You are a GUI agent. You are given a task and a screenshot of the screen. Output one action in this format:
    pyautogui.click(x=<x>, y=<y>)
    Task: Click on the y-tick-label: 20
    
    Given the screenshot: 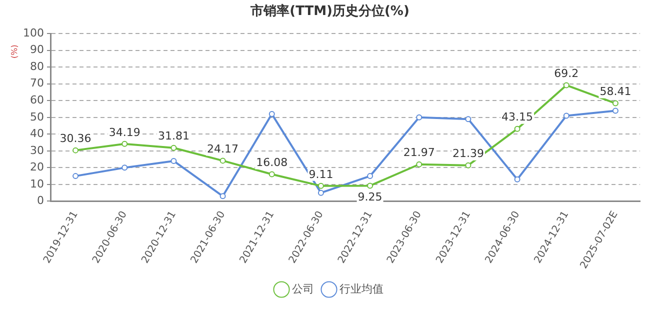 What is the action you would take?
    pyautogui.click(x=37, y=167)
    